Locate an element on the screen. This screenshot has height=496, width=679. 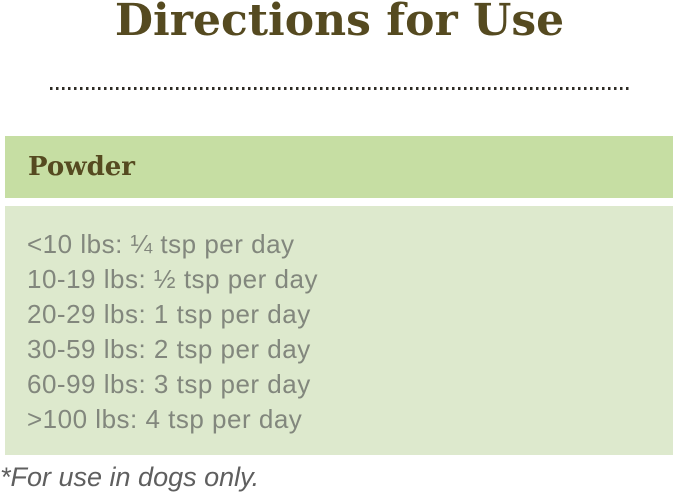
dosage-row-under-10lbs: <10 lbs: ¼ tsp per day is located at coordinates (161, 244).